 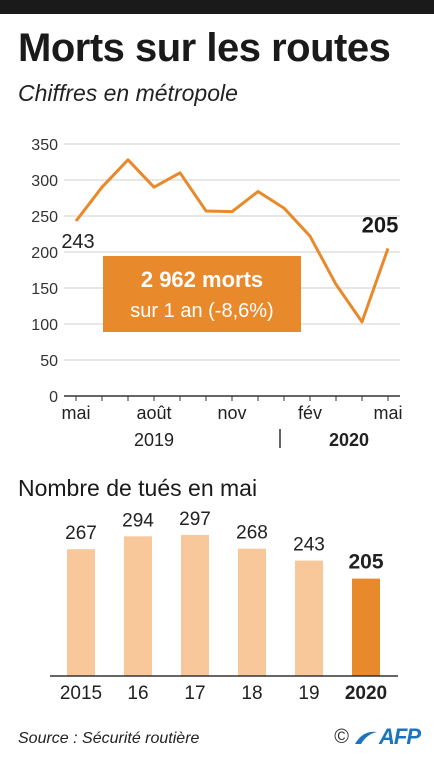 What do you see at coordinates (310, 413) in the screenshot?
I see `x-tick-label: fév` at bounding box center [310, 413].